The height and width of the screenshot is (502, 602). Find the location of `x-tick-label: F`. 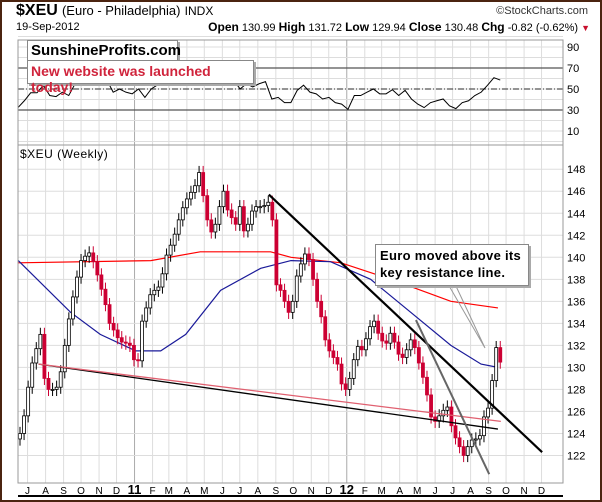

x-tick-label: F is located at coordinates (153, 491).